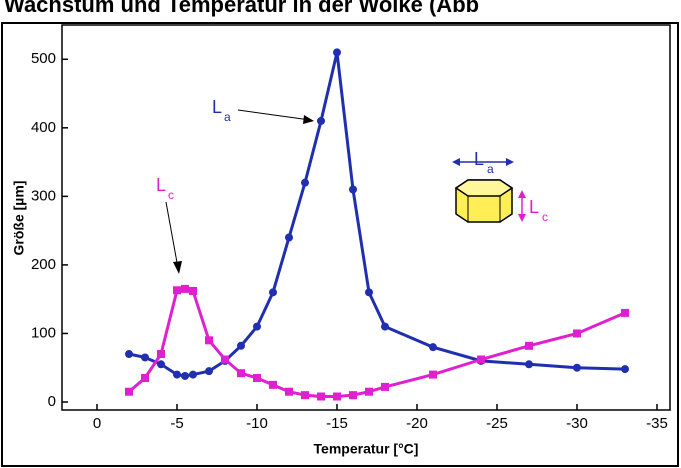 This screenshot has width=681, height=468. What do you see at coordinates (43, 58) in the screenshot?
I see `y-tick-label: 500` at bounding box center [43, 58].